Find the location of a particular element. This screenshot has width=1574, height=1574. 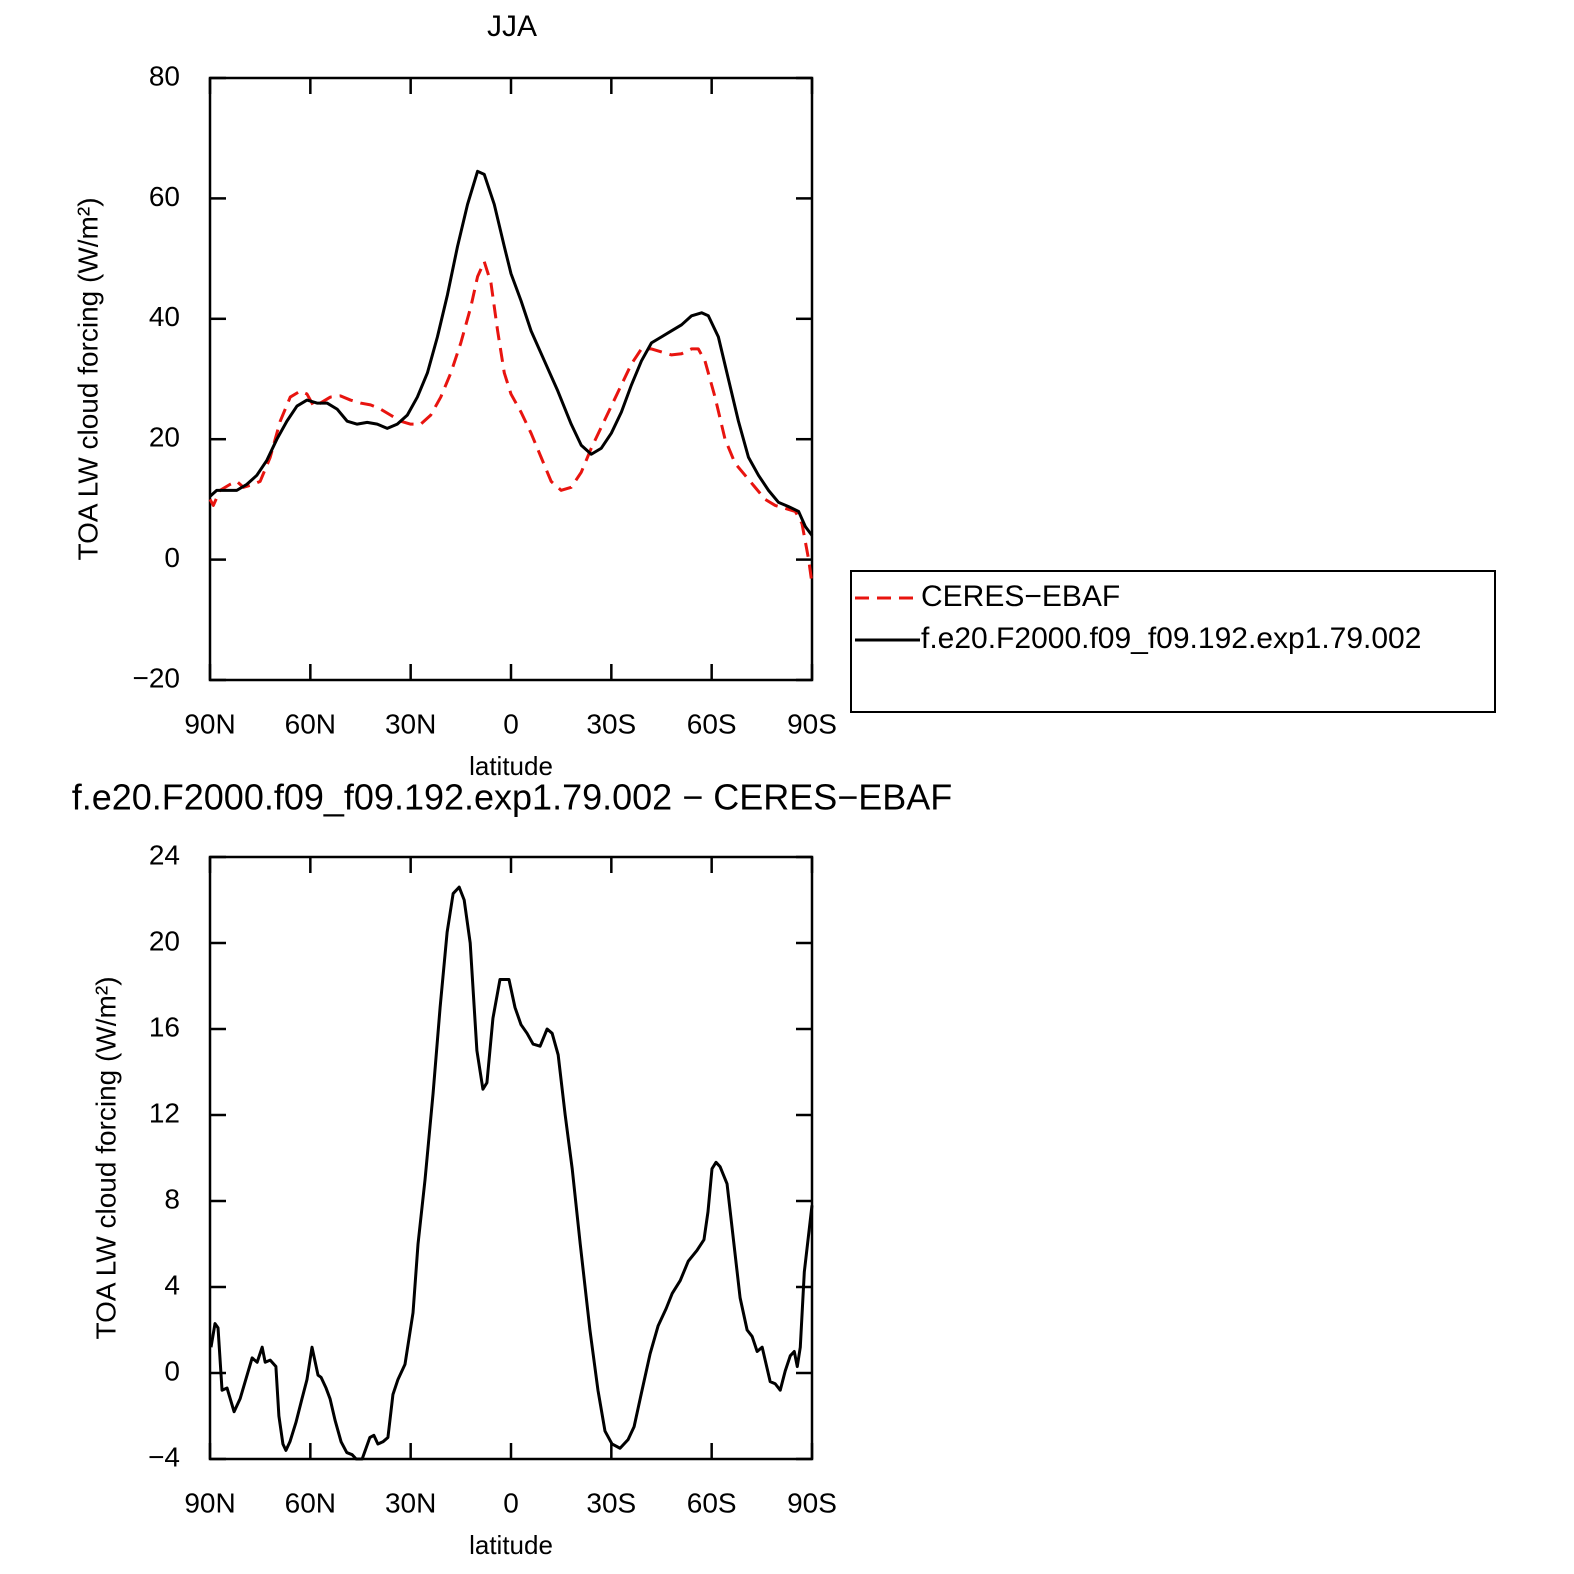

y-tick-label: −4 is located at coordinates (164, 1456).